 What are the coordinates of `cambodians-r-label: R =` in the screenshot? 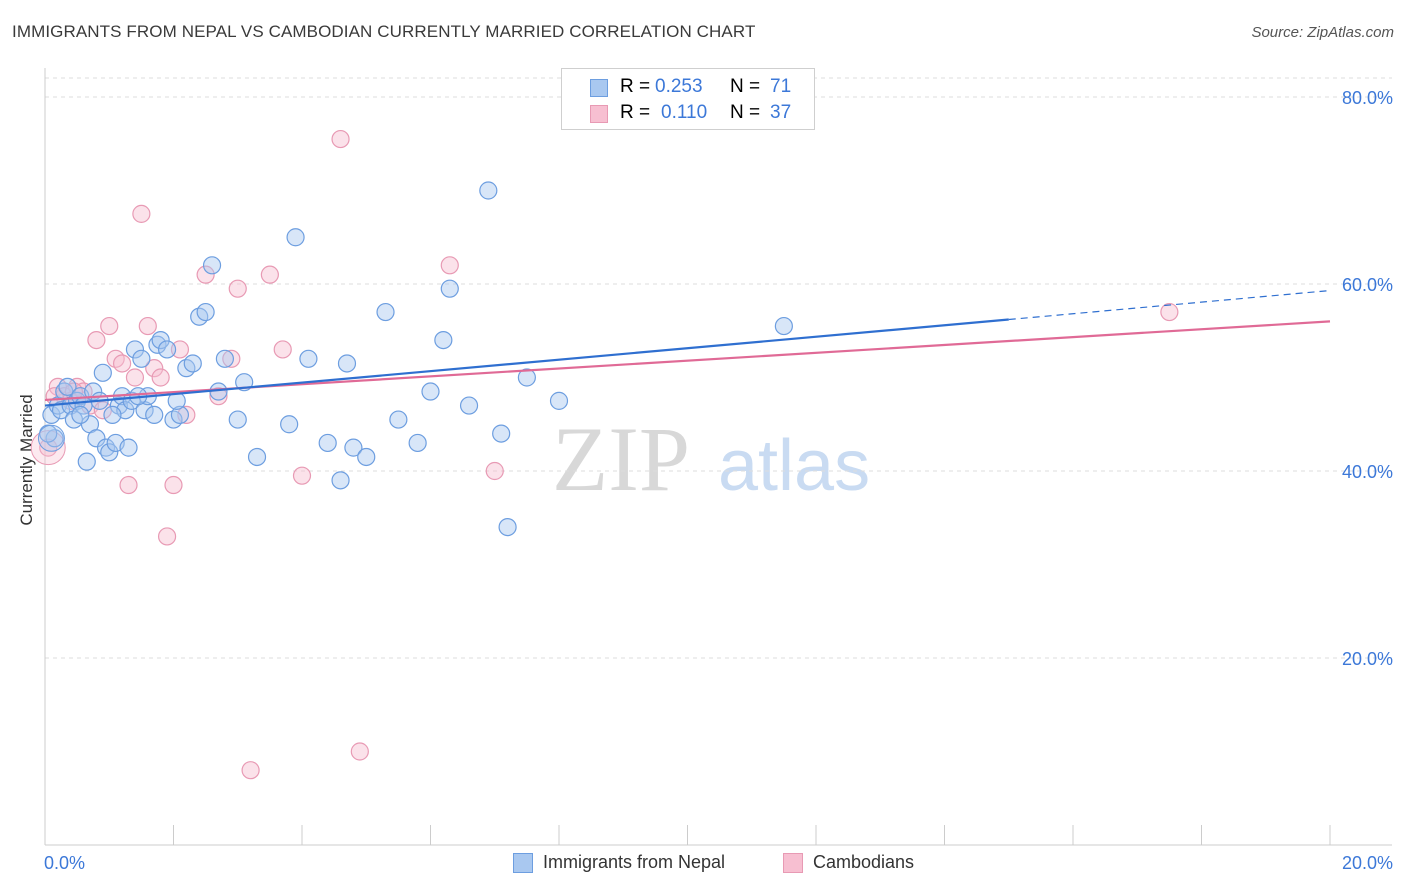 It's located at (635, 112).